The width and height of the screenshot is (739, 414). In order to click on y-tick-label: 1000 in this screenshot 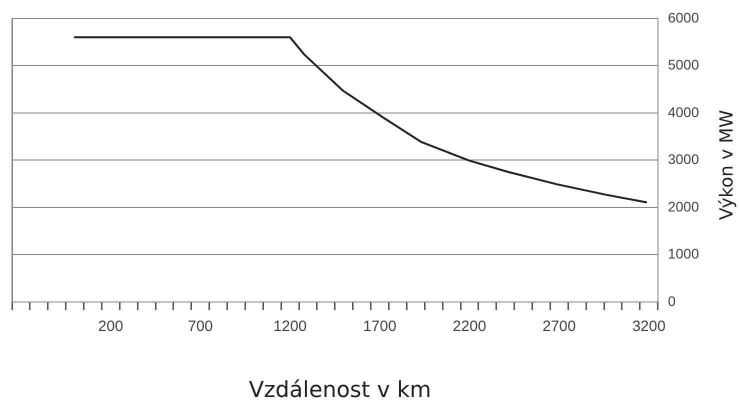, I will do `click(684, 254)`.